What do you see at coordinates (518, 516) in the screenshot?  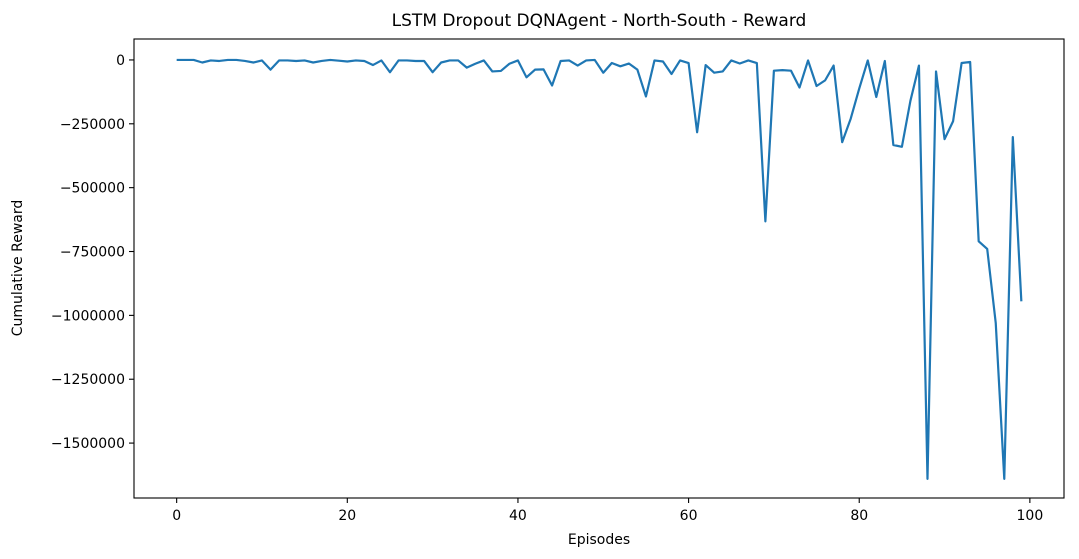 I see `x-tick-label: 40` at bounding box center [518, 516].